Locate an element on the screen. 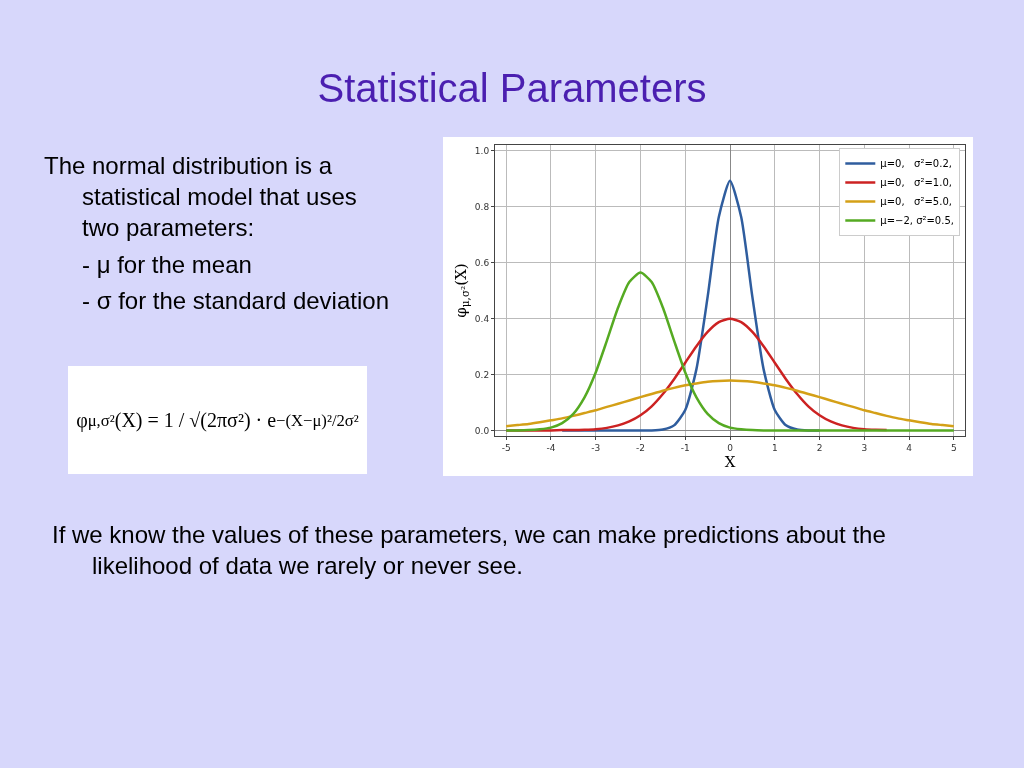  x-tick-label: -4 is located at coordinates (551, 447).